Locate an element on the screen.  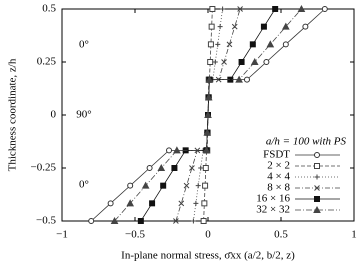
legend-label: 32 × 32 is located at coordinates (273, 210).